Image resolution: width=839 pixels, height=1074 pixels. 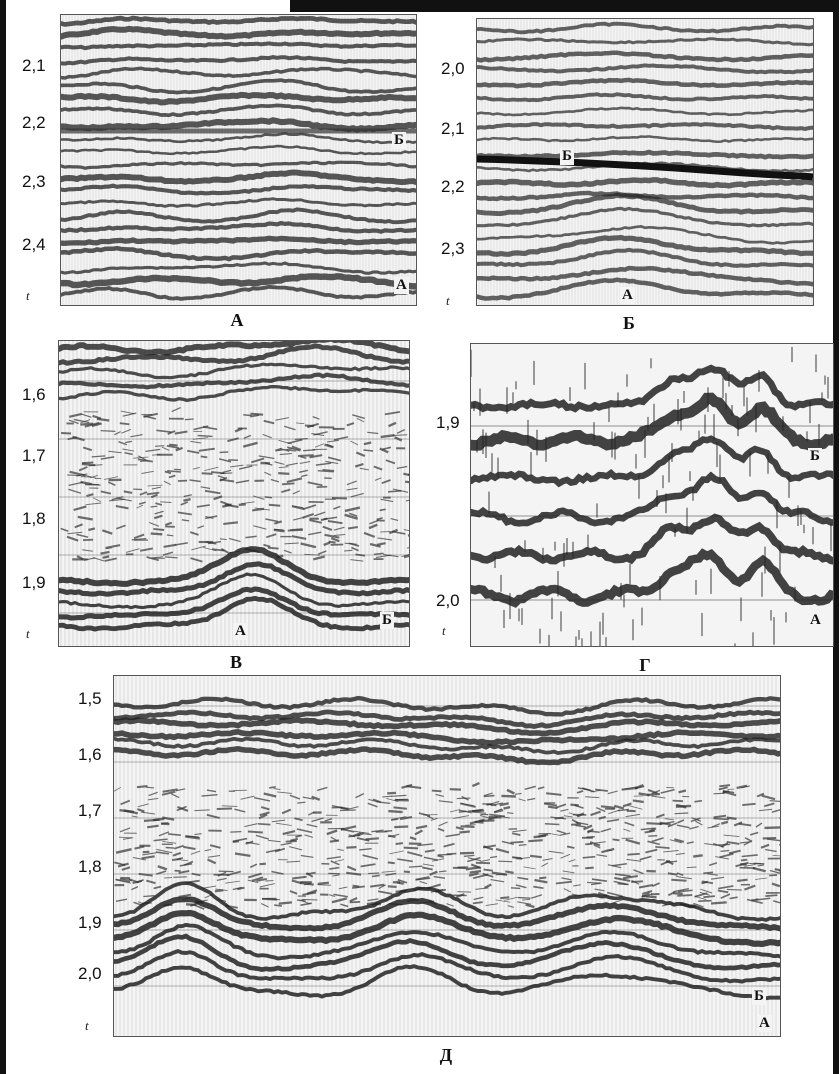 I want to click on tick-d-6: 2,0, so click(x=90, y=973).